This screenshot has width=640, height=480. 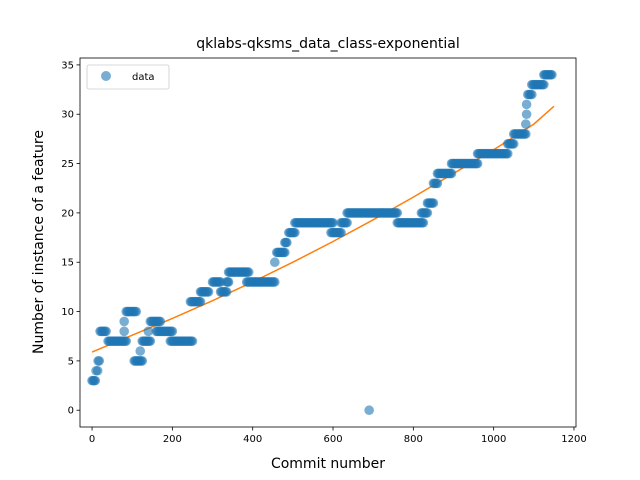 I want to click on x-tick-label: 600, so click(x=332, y=439).